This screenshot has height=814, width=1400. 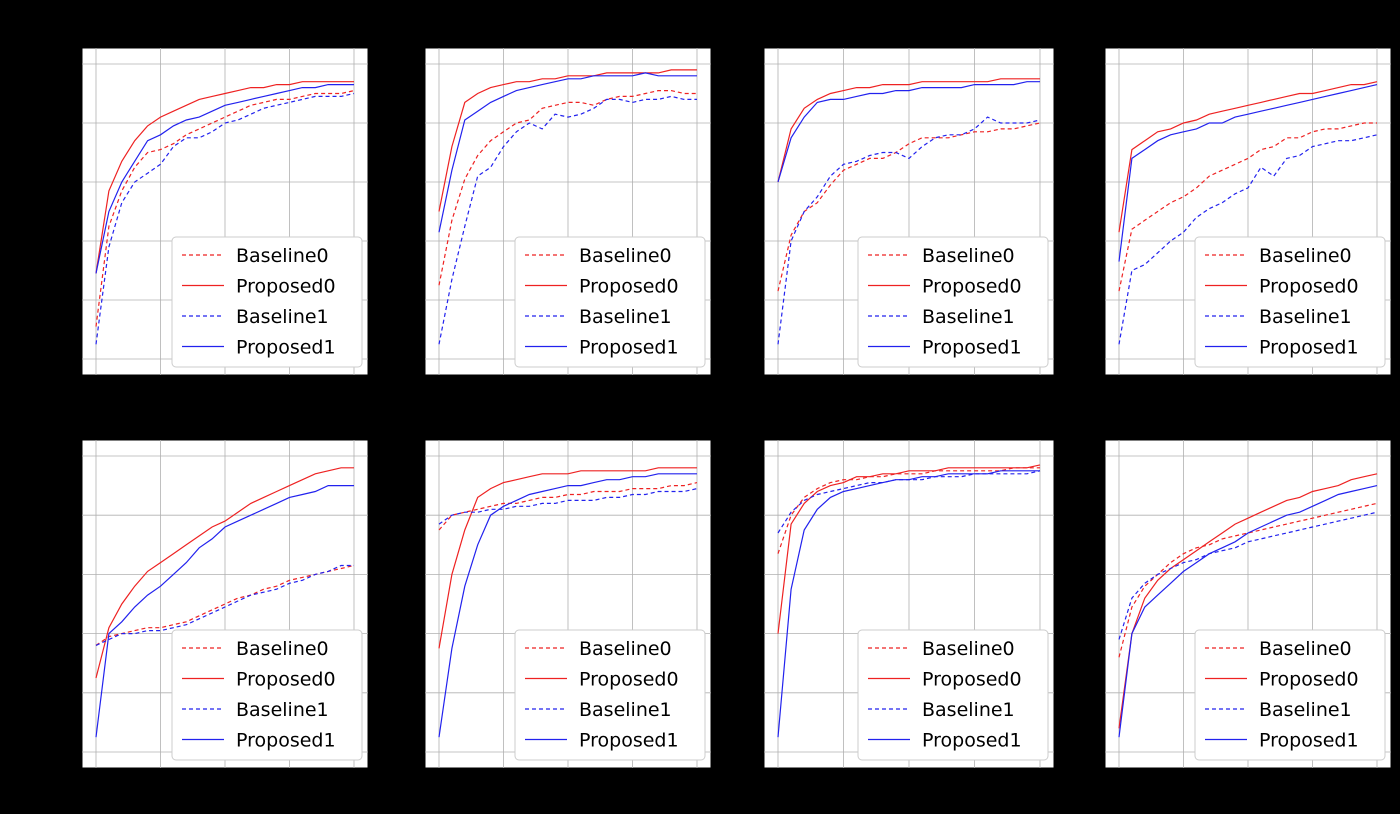 I want to click on chart-panel-3: Baseline0 Proposed0 Baseline1 Proposed1, so click(x=909, y=211).